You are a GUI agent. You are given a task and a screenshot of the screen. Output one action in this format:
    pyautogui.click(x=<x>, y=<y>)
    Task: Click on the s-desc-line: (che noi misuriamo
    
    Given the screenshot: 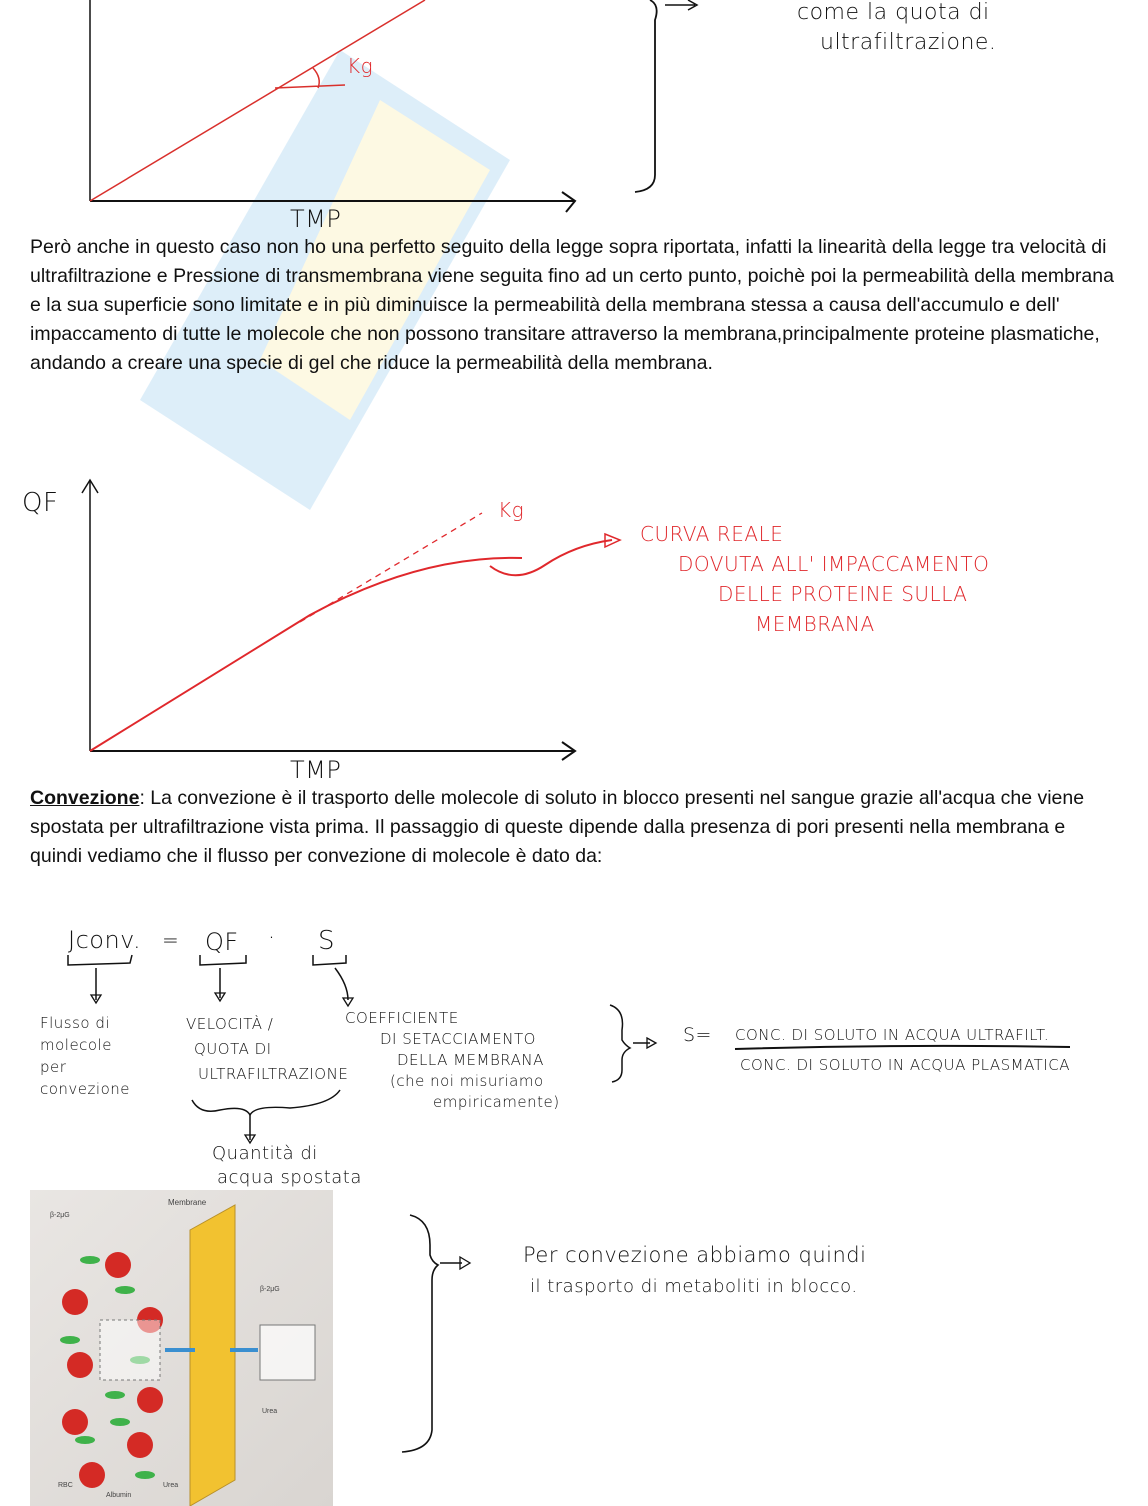 What is the action you would take?
    pyautogui.click(x=467, y=1081)
    